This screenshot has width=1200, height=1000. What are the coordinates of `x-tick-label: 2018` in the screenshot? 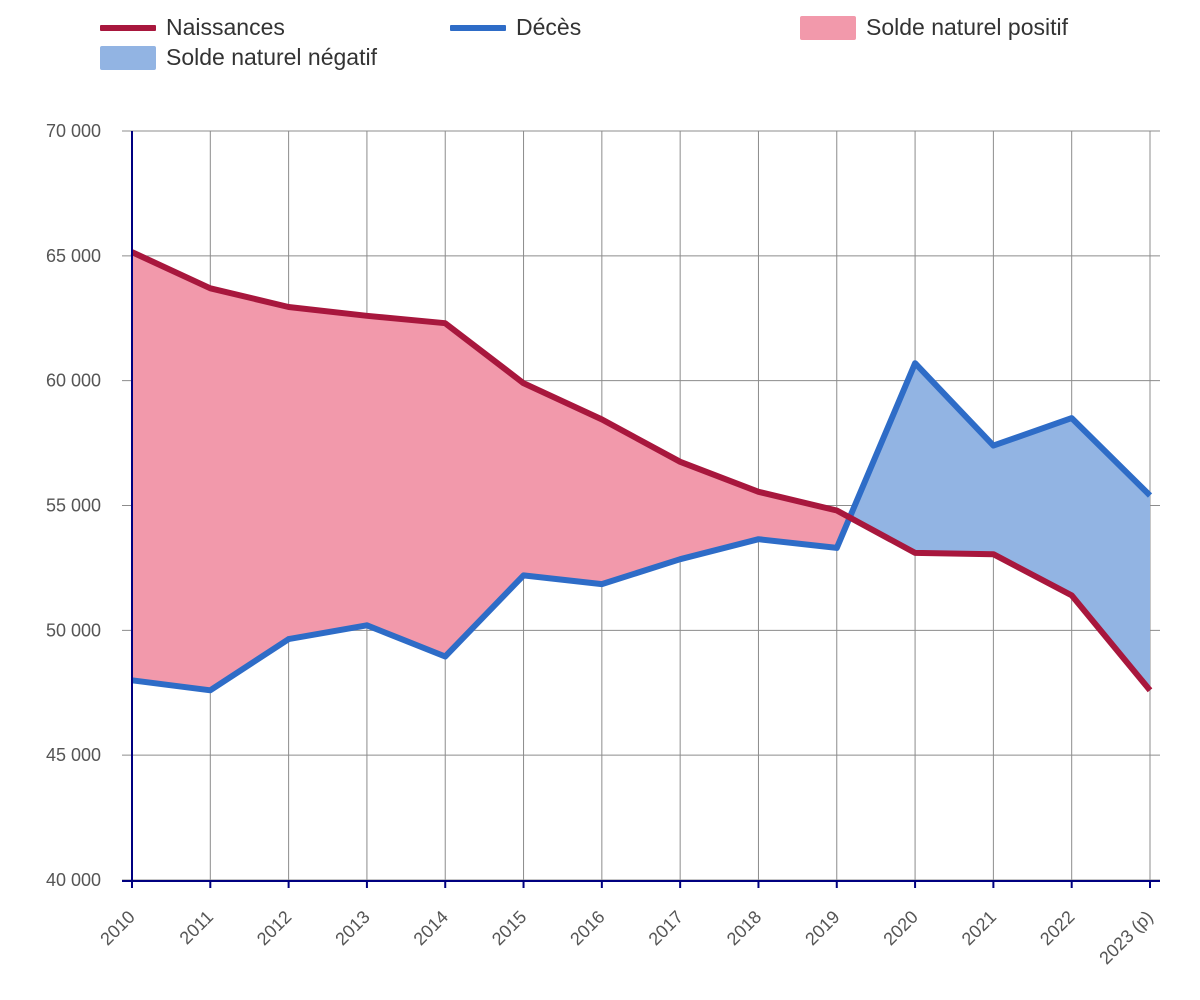 It's located at (744, 928).